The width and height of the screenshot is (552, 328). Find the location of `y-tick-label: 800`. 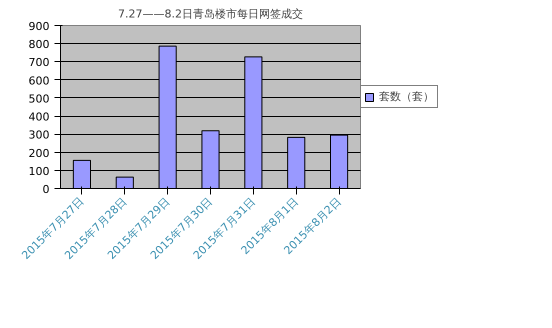

y-tick-label: 800 is located at coordinates (39, 45).